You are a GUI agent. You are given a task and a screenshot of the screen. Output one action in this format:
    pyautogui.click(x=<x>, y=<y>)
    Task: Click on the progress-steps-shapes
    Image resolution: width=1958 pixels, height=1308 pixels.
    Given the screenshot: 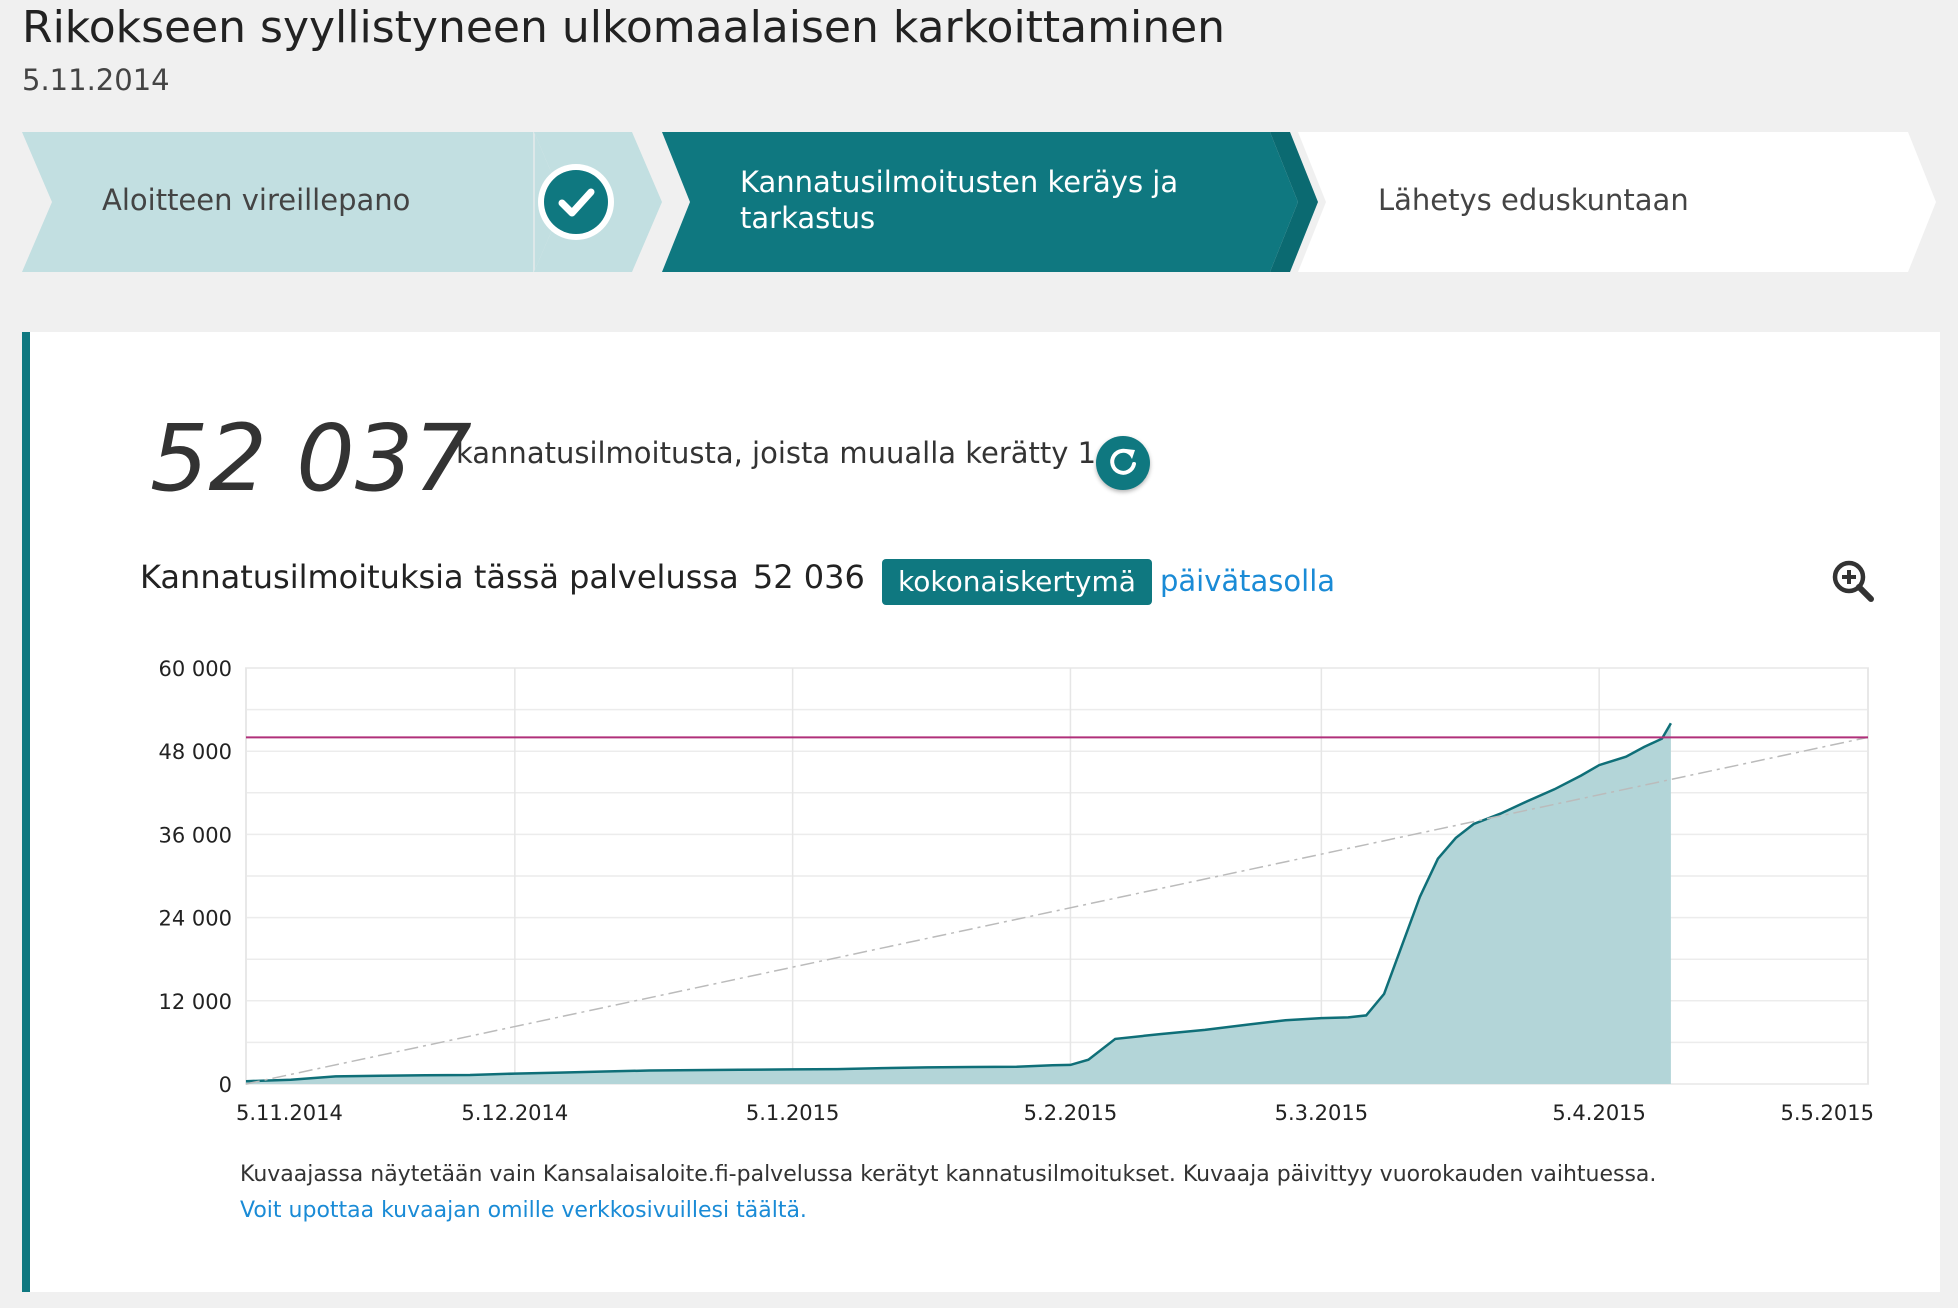 What is the action you would take?
    pyautogui.click(x=979, y=202)
    